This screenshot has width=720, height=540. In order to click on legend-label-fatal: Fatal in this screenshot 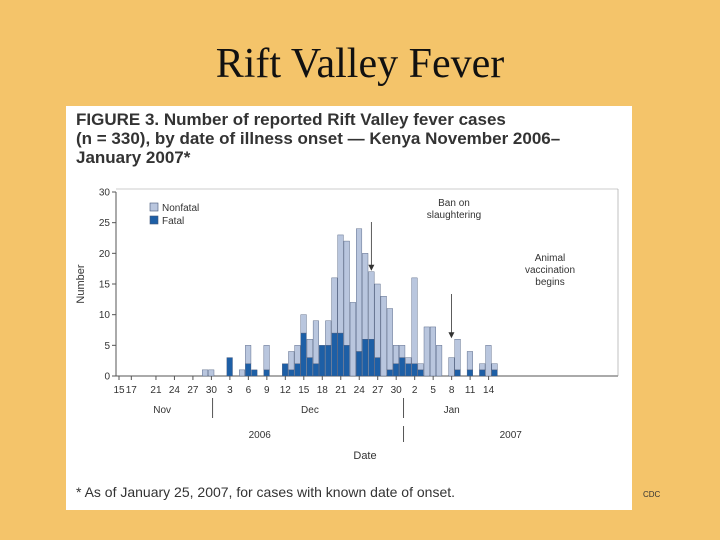, I will do `click(173, 221)`.